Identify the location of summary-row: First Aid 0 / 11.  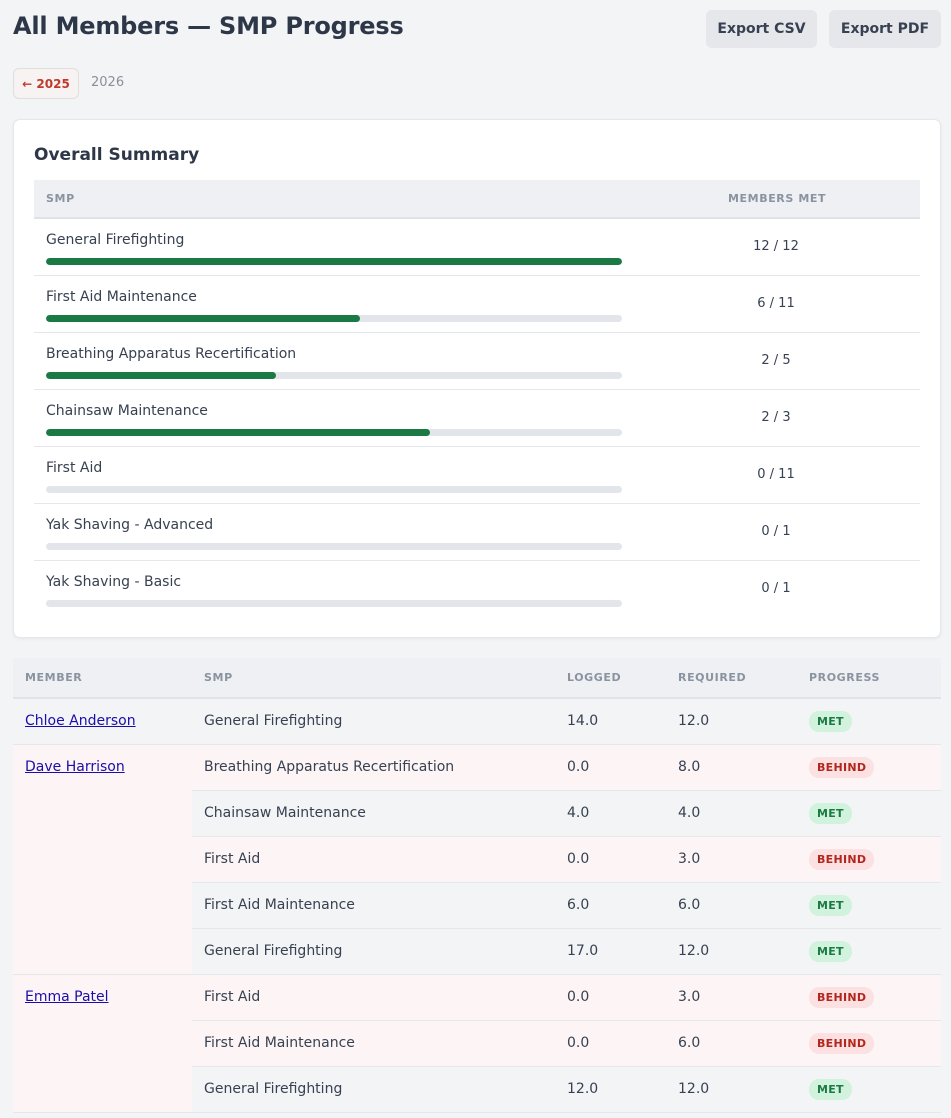
(477, 475).